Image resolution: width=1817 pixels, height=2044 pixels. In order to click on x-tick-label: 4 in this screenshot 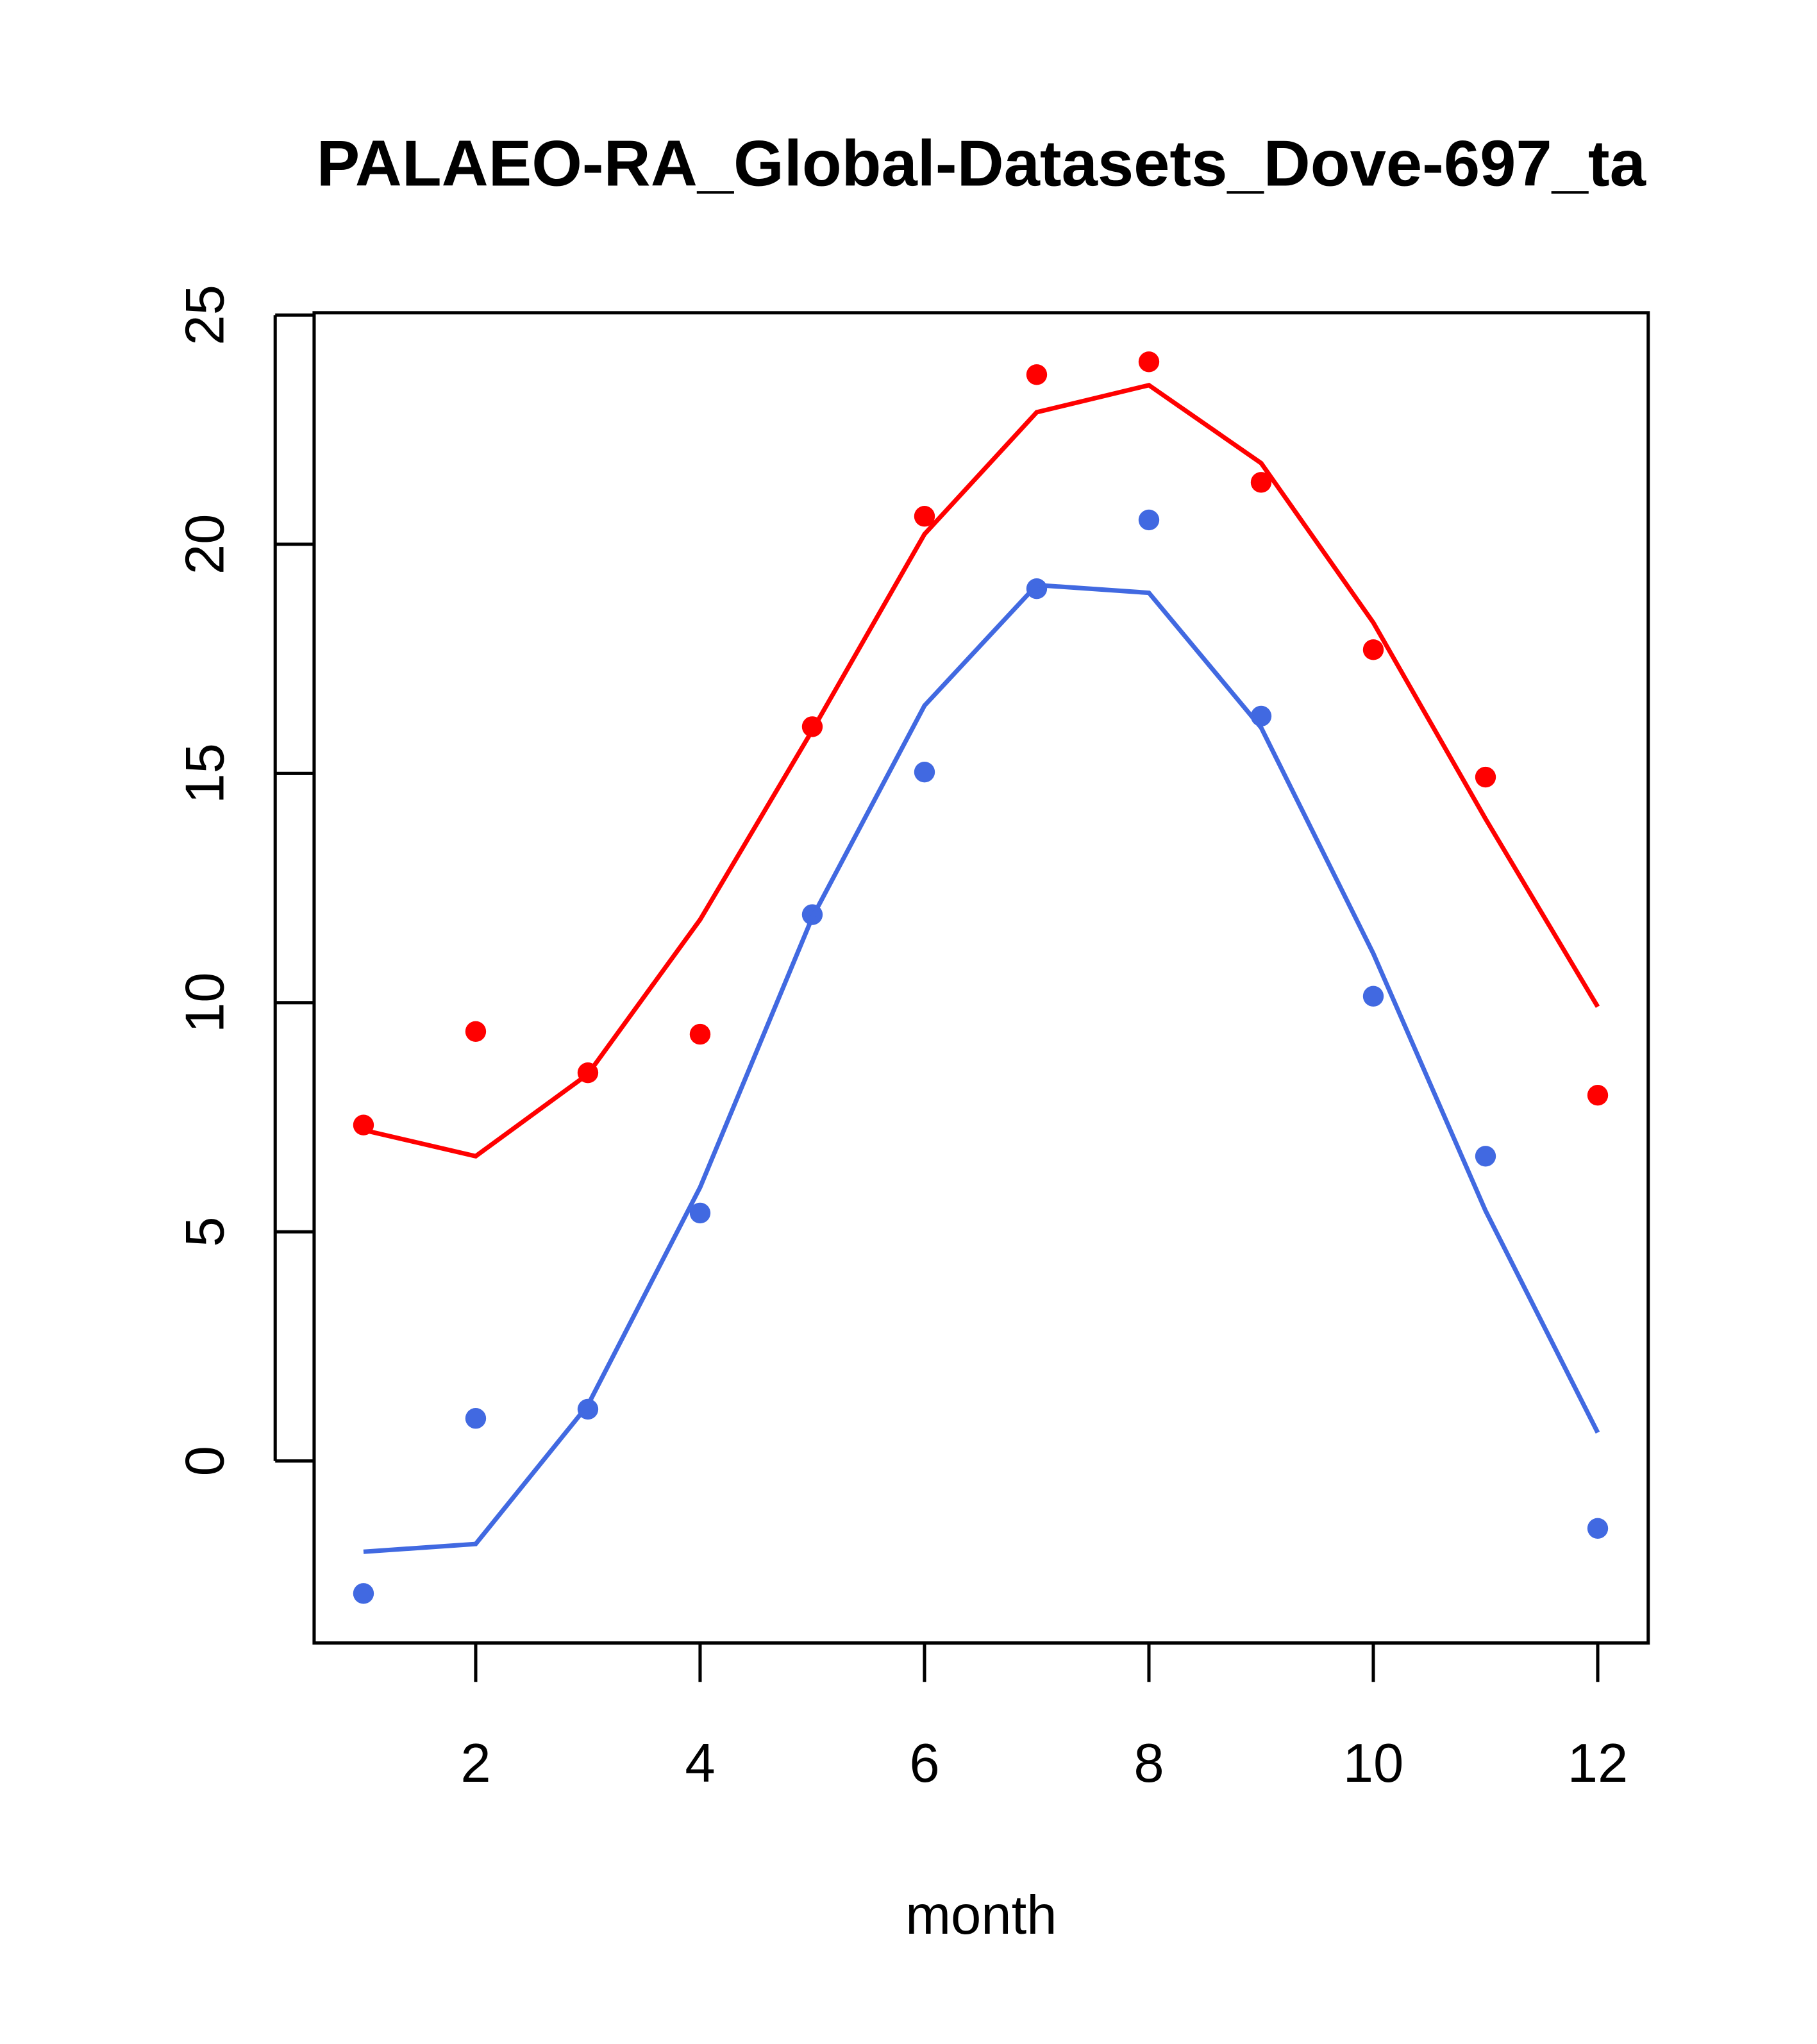, I will do `click(700, 1764)`.